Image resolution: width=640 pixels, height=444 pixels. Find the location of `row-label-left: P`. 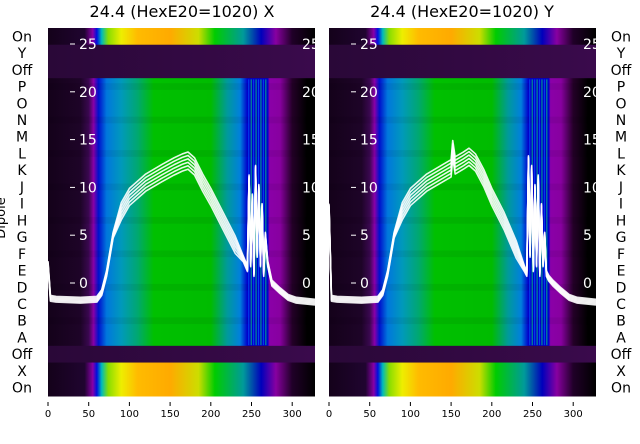

row-label-left: P is located at coordinates (22, 88).